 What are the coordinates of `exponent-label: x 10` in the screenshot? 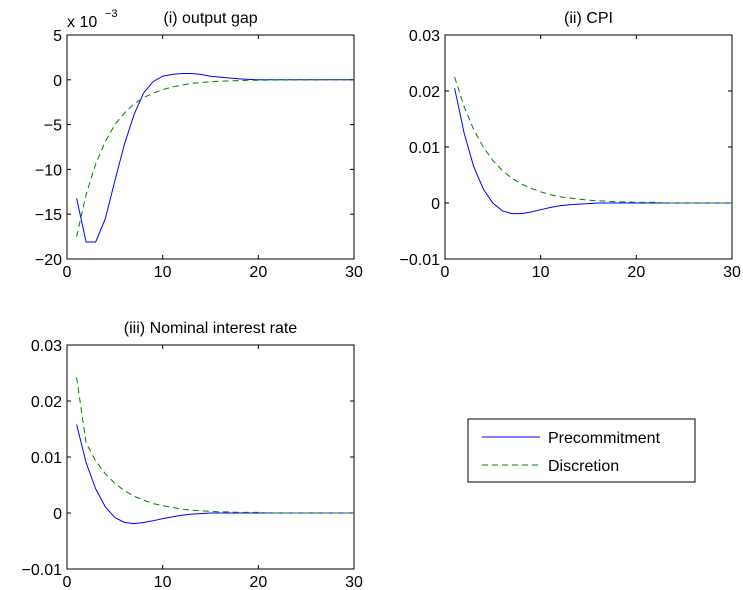 It's located at (82, 22).